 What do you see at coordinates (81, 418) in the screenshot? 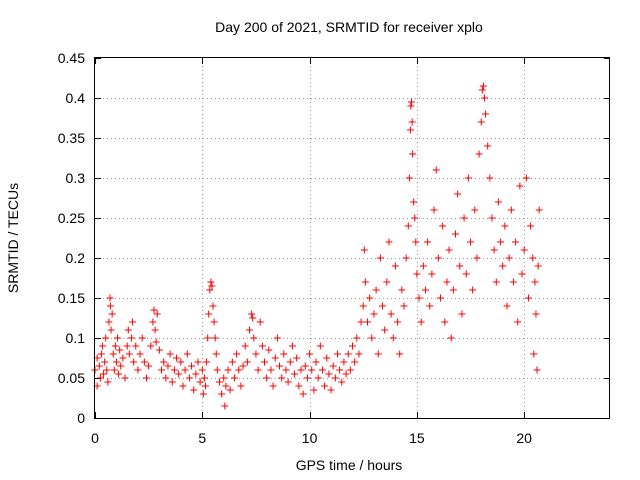
I see `y-tick-label: 0` at bounding box center [81, 418].